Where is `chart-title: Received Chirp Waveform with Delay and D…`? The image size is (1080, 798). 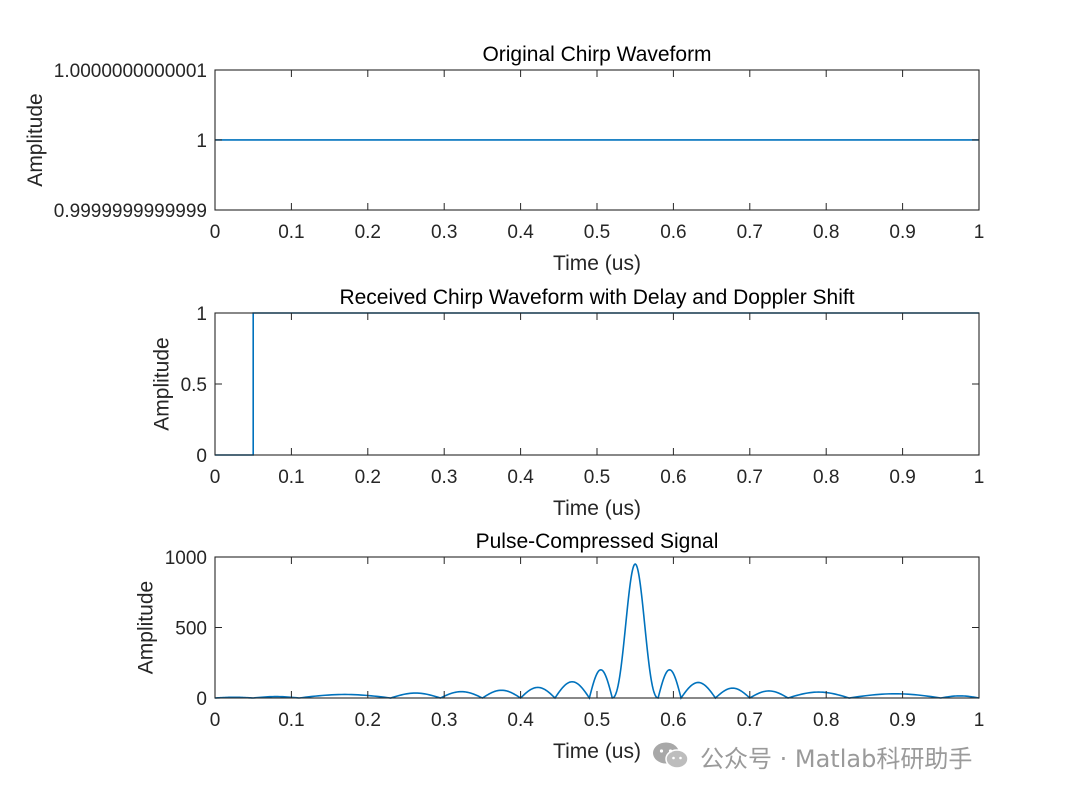
chart-title: Received Chirp Waveform with Delay and D… is located at coordinates (596, 297).